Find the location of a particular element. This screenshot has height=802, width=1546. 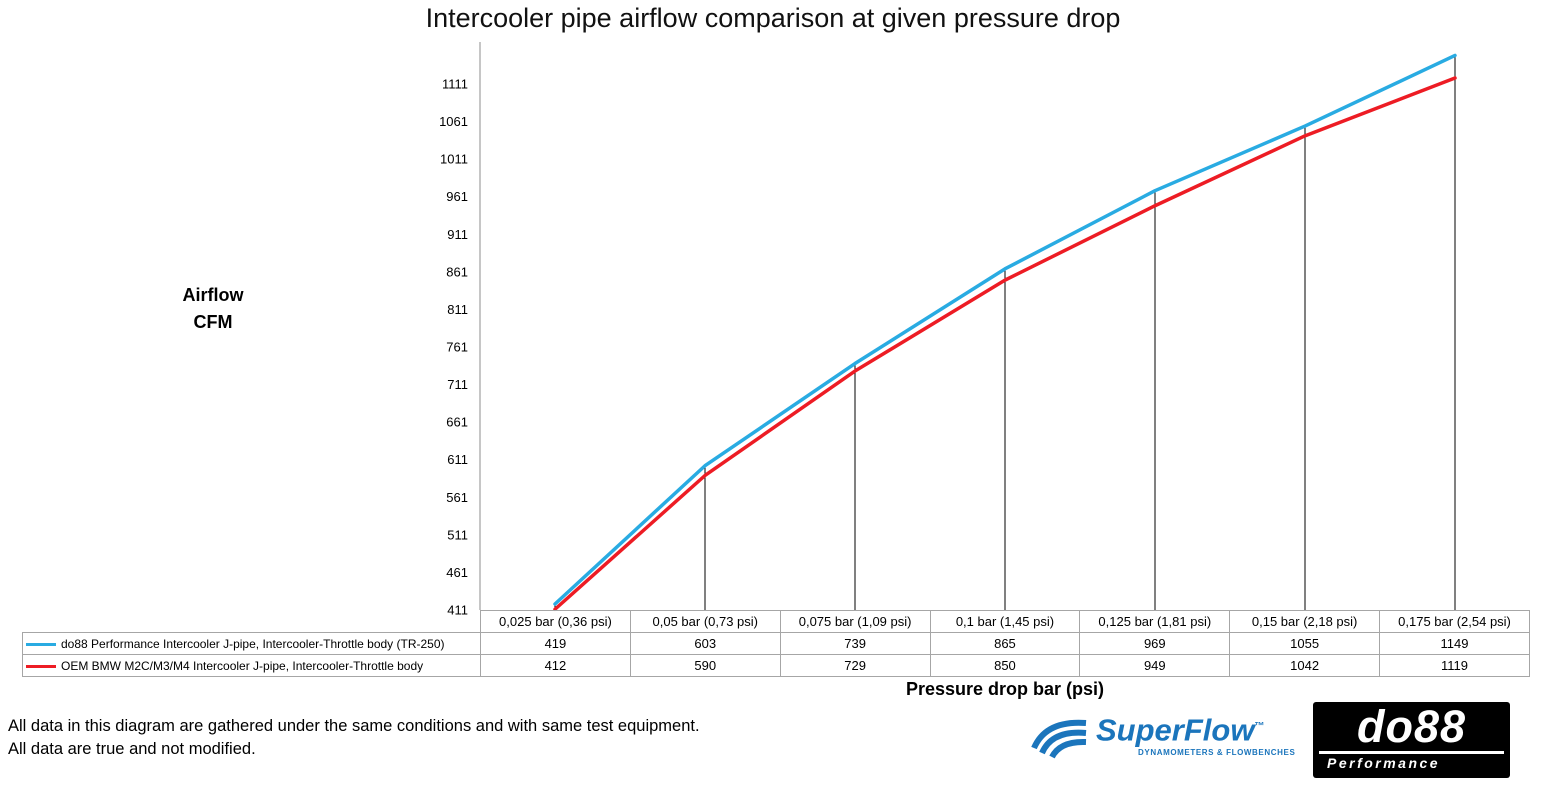

y-tick-label: 861 is located at coordinates (457, 271).